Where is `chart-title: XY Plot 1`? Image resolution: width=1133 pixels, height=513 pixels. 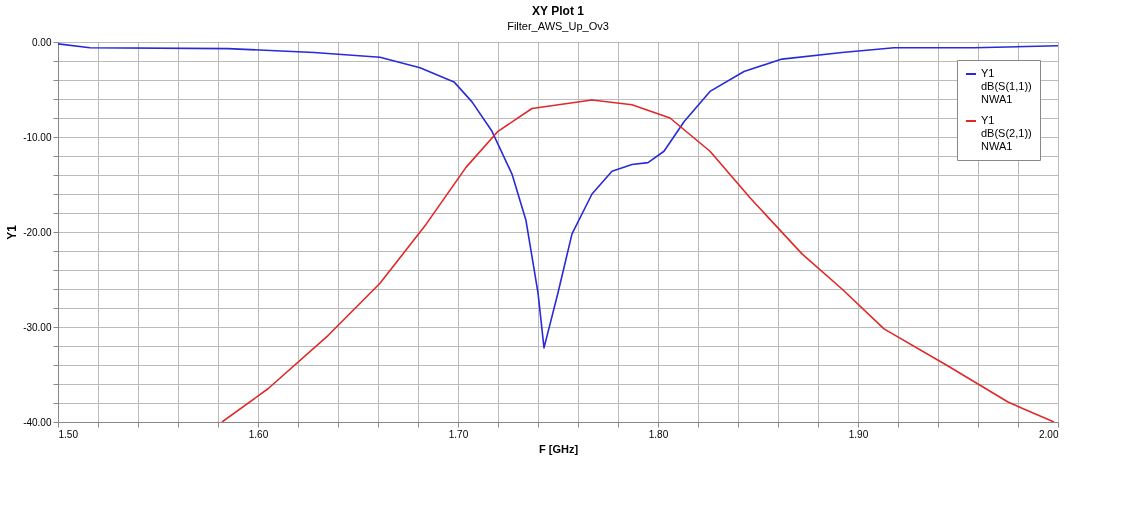 chart-title: XY Plot 1 is located at coordinates (558, 11).